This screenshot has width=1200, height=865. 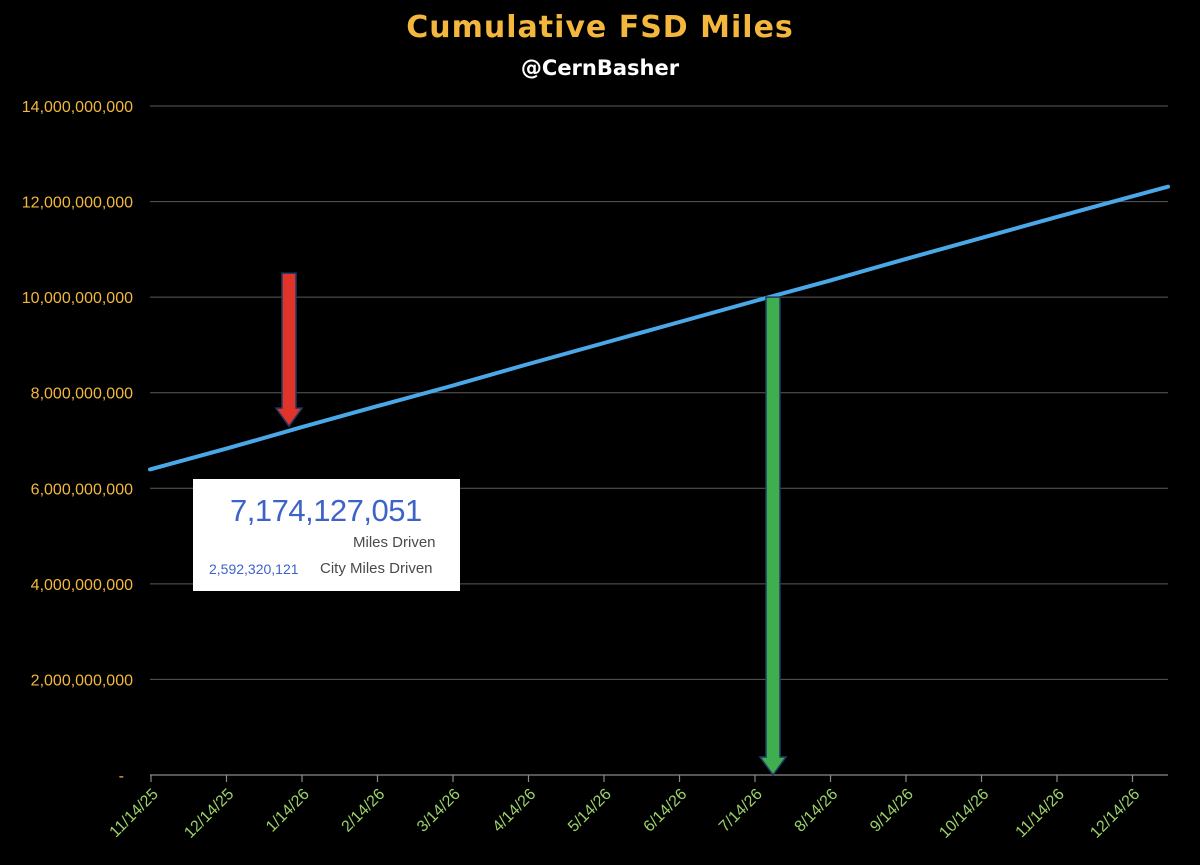 I want to click on y-tick-label: 12,000,000,000, so click(x=77, y=203).